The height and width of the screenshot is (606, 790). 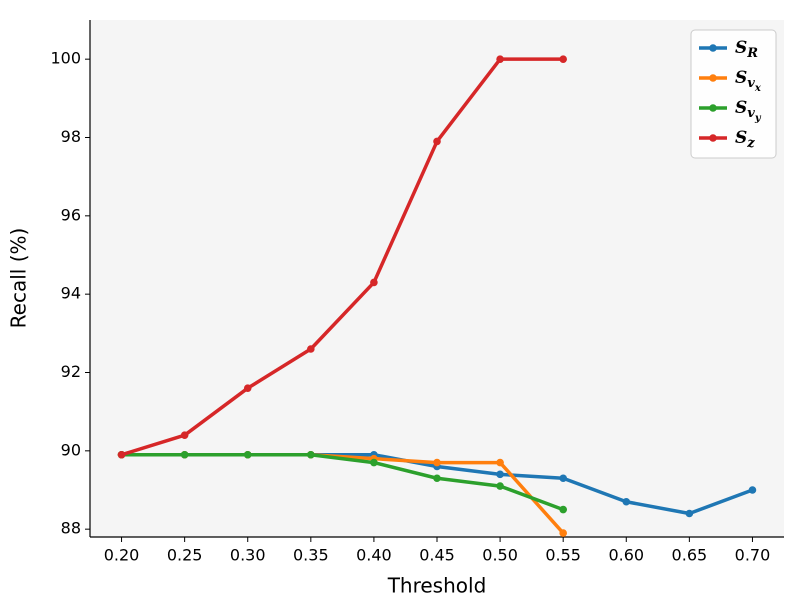 I want to click on x-tick-label: 0.20, so click(x=122, y=555).